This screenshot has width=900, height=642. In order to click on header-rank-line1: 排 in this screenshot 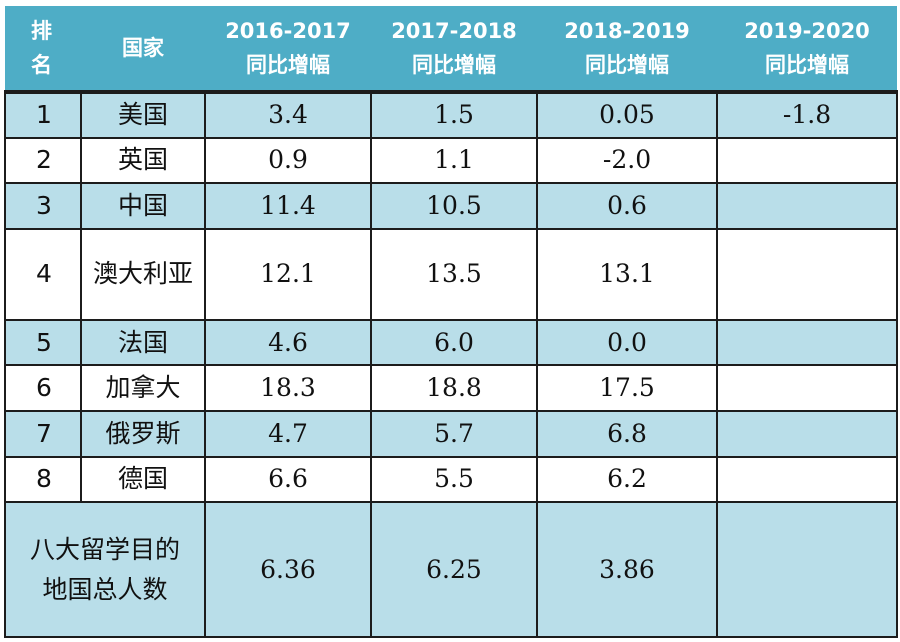, I will do `click(41, 31)`.